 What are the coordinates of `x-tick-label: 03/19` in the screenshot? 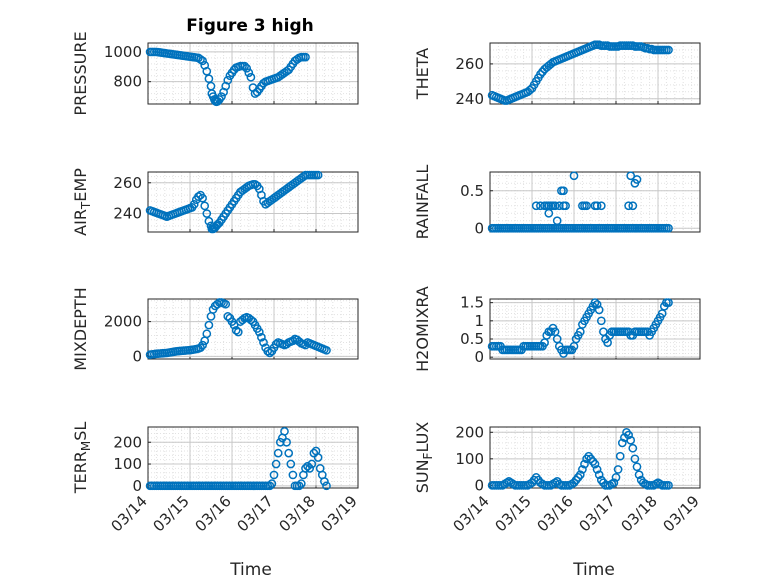 It's located at (681, 513).